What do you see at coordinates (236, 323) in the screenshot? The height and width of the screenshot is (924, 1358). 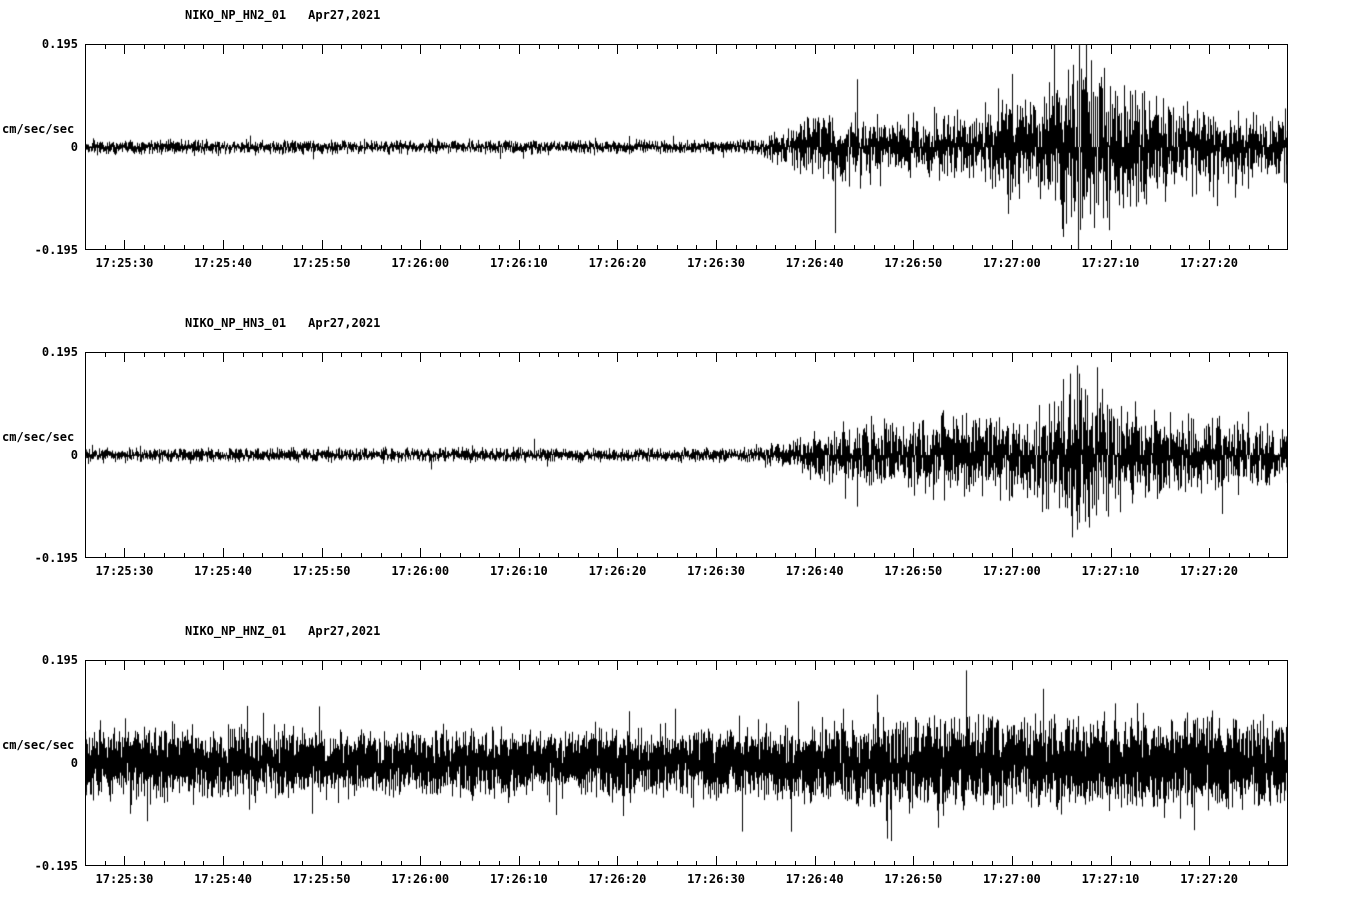 I see `station-label: NIKO_NP_HN3_01` at bounding box center [236, 323].